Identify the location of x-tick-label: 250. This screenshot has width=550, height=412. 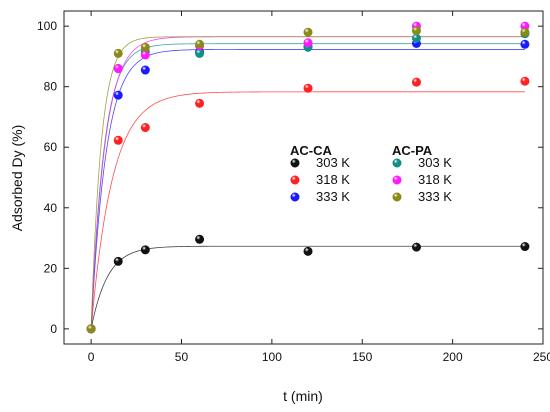
(541, 357).